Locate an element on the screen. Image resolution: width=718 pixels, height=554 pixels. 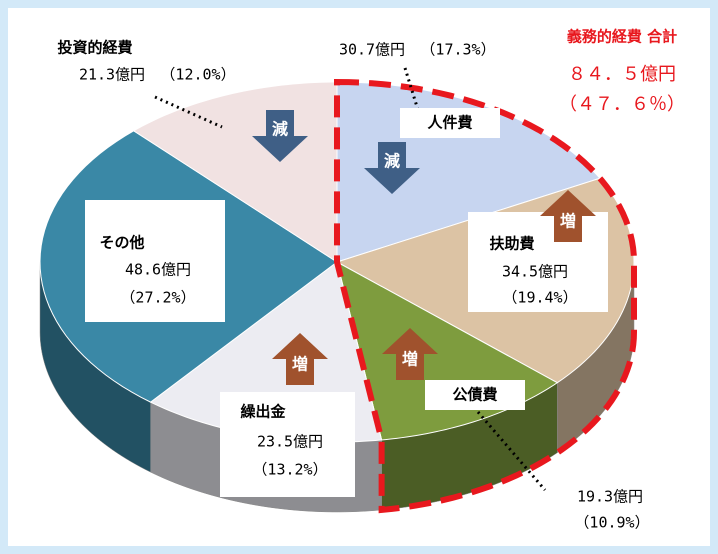
category-label: その他 is located at coordinates (121, 243).